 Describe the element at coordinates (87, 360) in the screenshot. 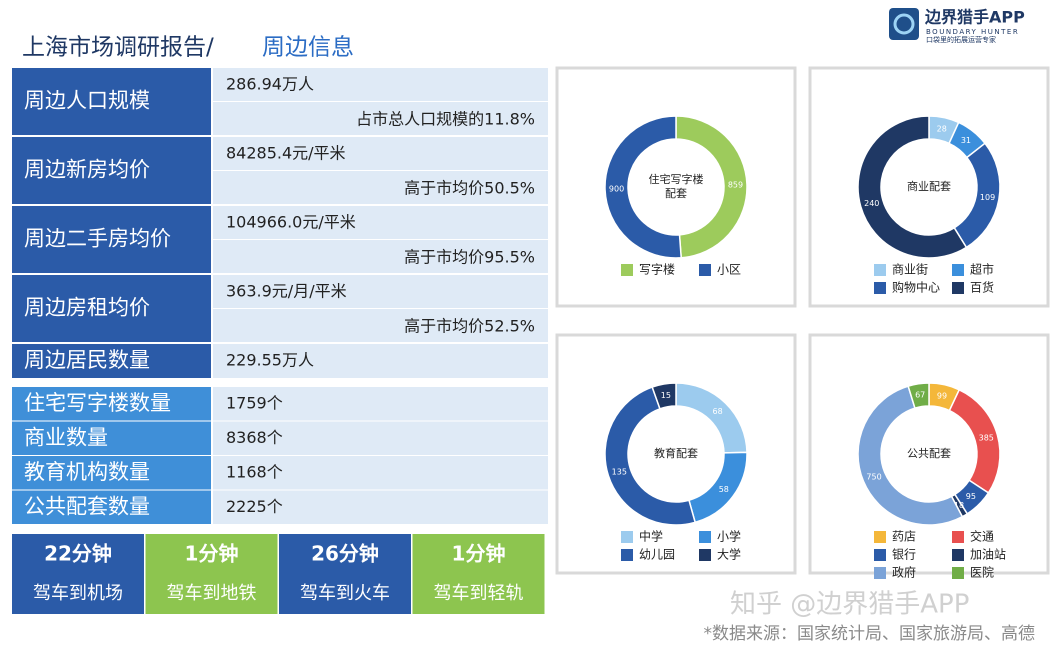

I see `stat-label: 周边居民数量` at that location.